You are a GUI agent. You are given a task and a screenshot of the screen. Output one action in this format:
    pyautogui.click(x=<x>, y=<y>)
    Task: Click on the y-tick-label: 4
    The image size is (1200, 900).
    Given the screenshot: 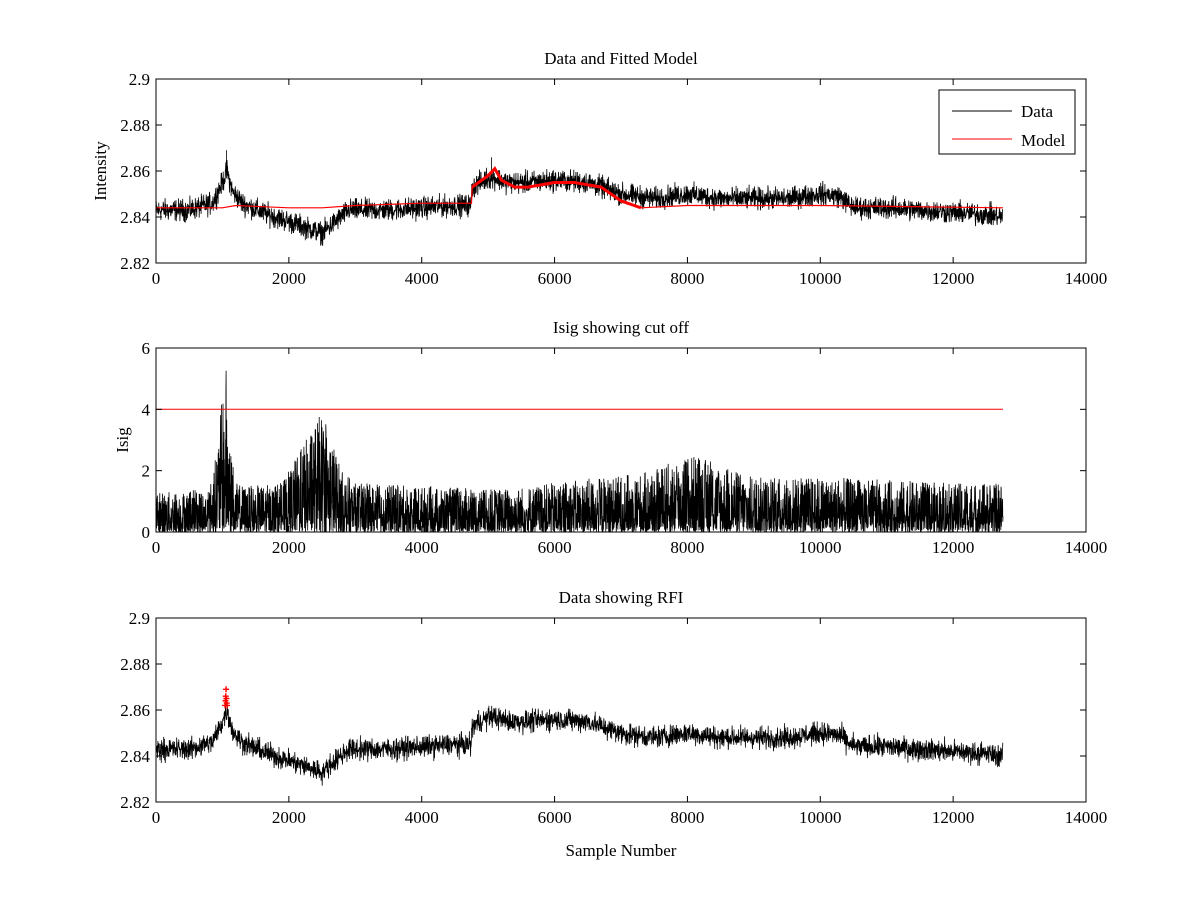 What is the action you would take?
    pyautogui.click(x=146, y=409)
    